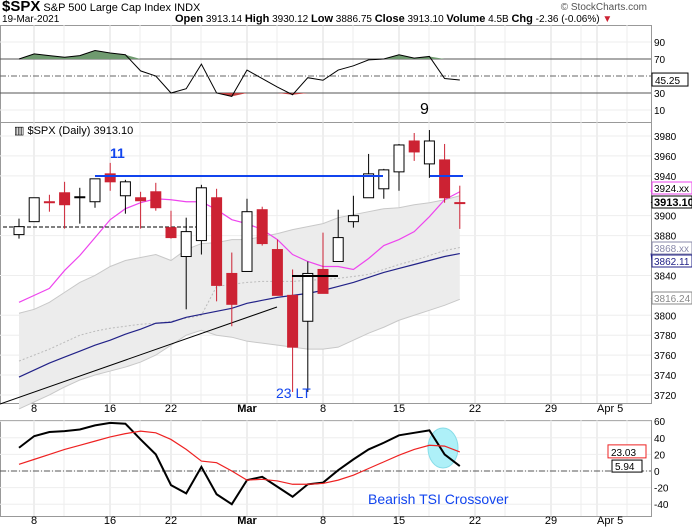 The height and width of the screenshot is (527, 692). Describe the element at coordinates (239, 73) in the screenshot. I see `rsi-line` at that location.